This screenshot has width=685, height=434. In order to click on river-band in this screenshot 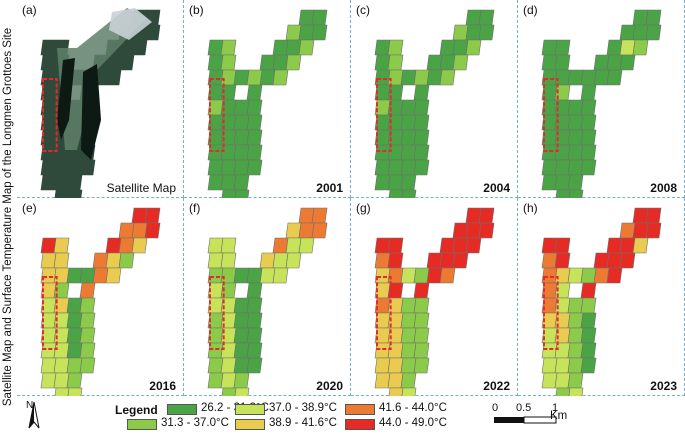, I will do `click(102, 79)`.